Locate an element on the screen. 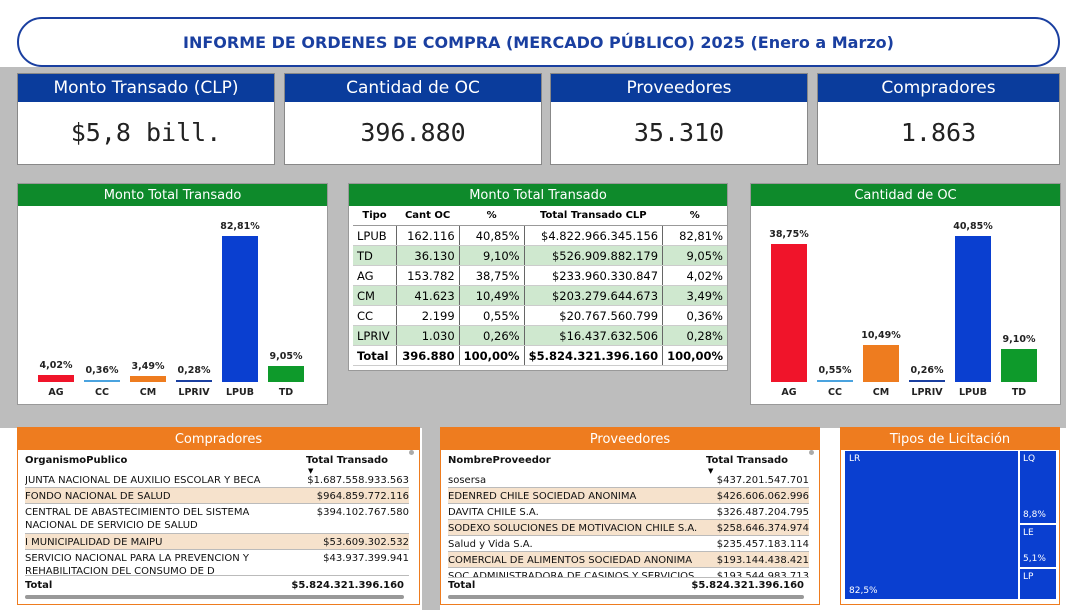 The height and width of the screenshot is (615, 1082). bar-value-label: 0,55% is located at coordinates (835, 370).